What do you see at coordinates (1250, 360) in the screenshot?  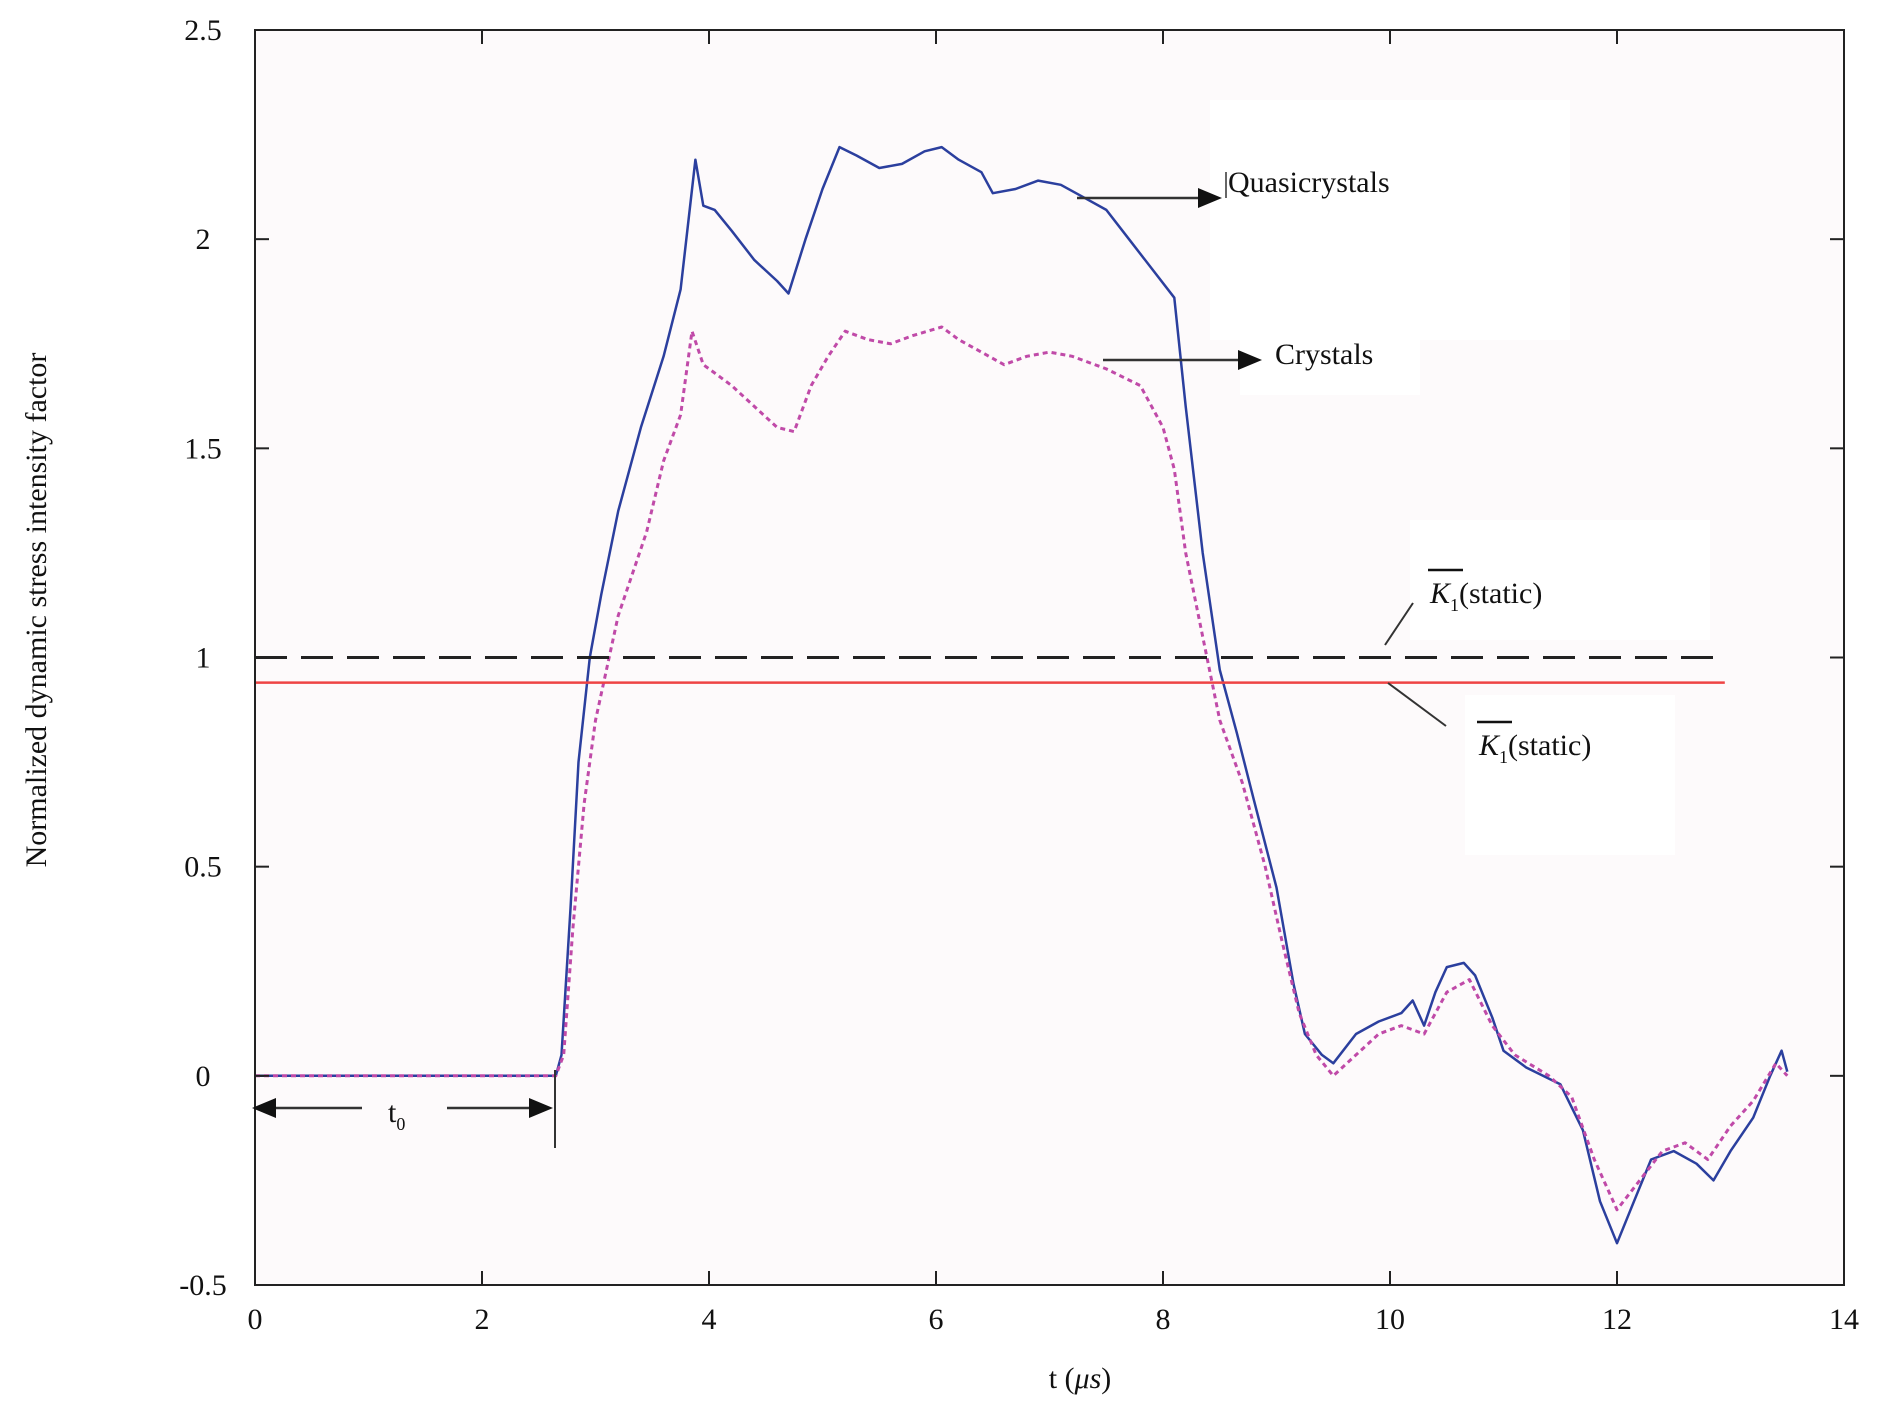 I see `crystals-arrow-head` at bounding box center [1250, 360].